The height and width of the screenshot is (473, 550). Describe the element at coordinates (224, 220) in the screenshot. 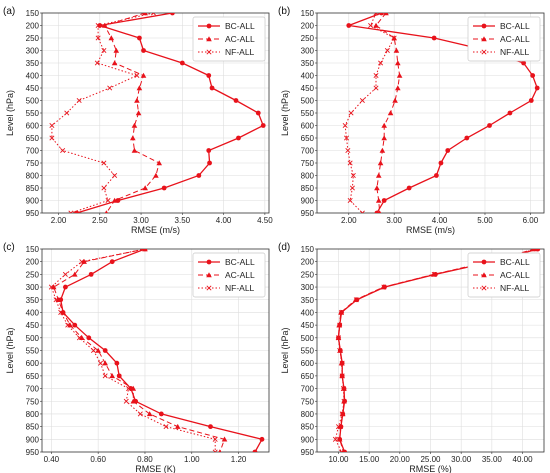

I see `x-tick-label: 4.00` at that location.